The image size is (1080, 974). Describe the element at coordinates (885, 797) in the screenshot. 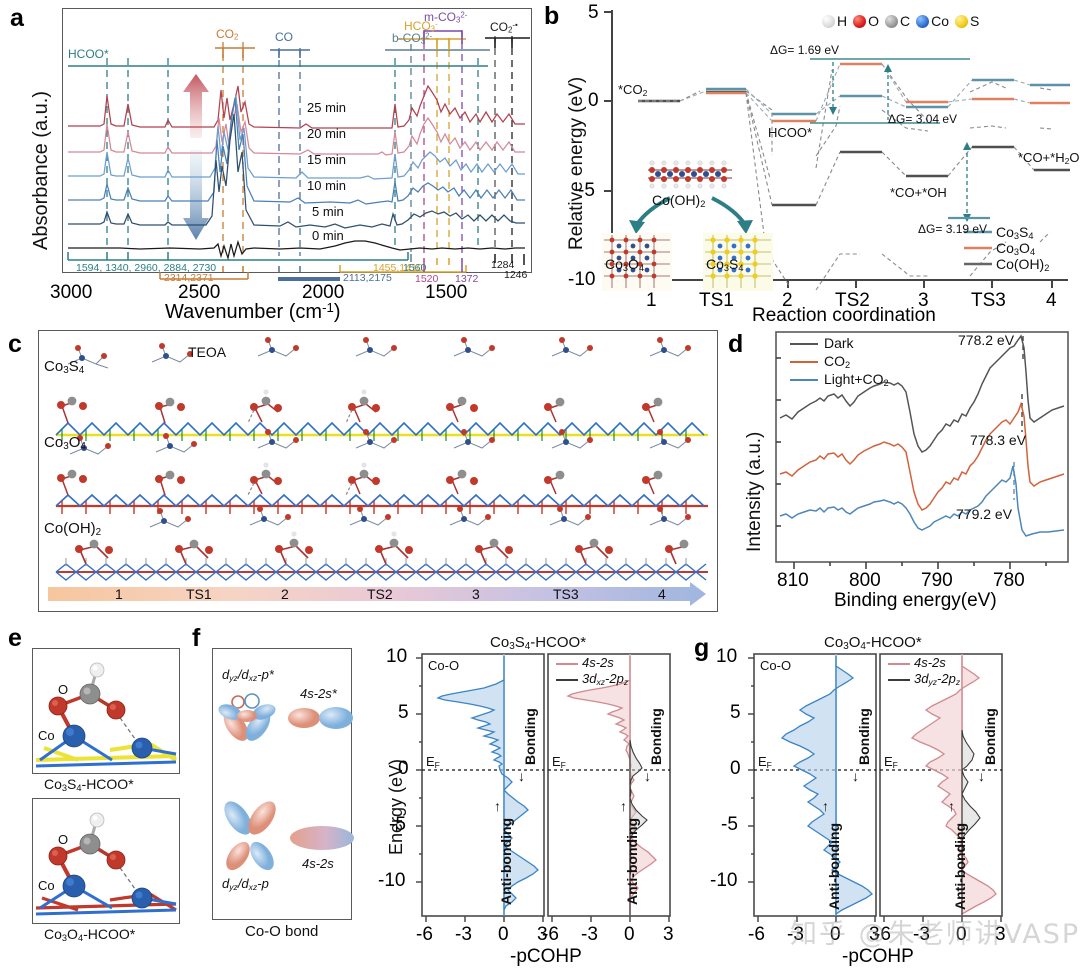

I see `panel-g: g Co3O4-HCOO*` at that location.